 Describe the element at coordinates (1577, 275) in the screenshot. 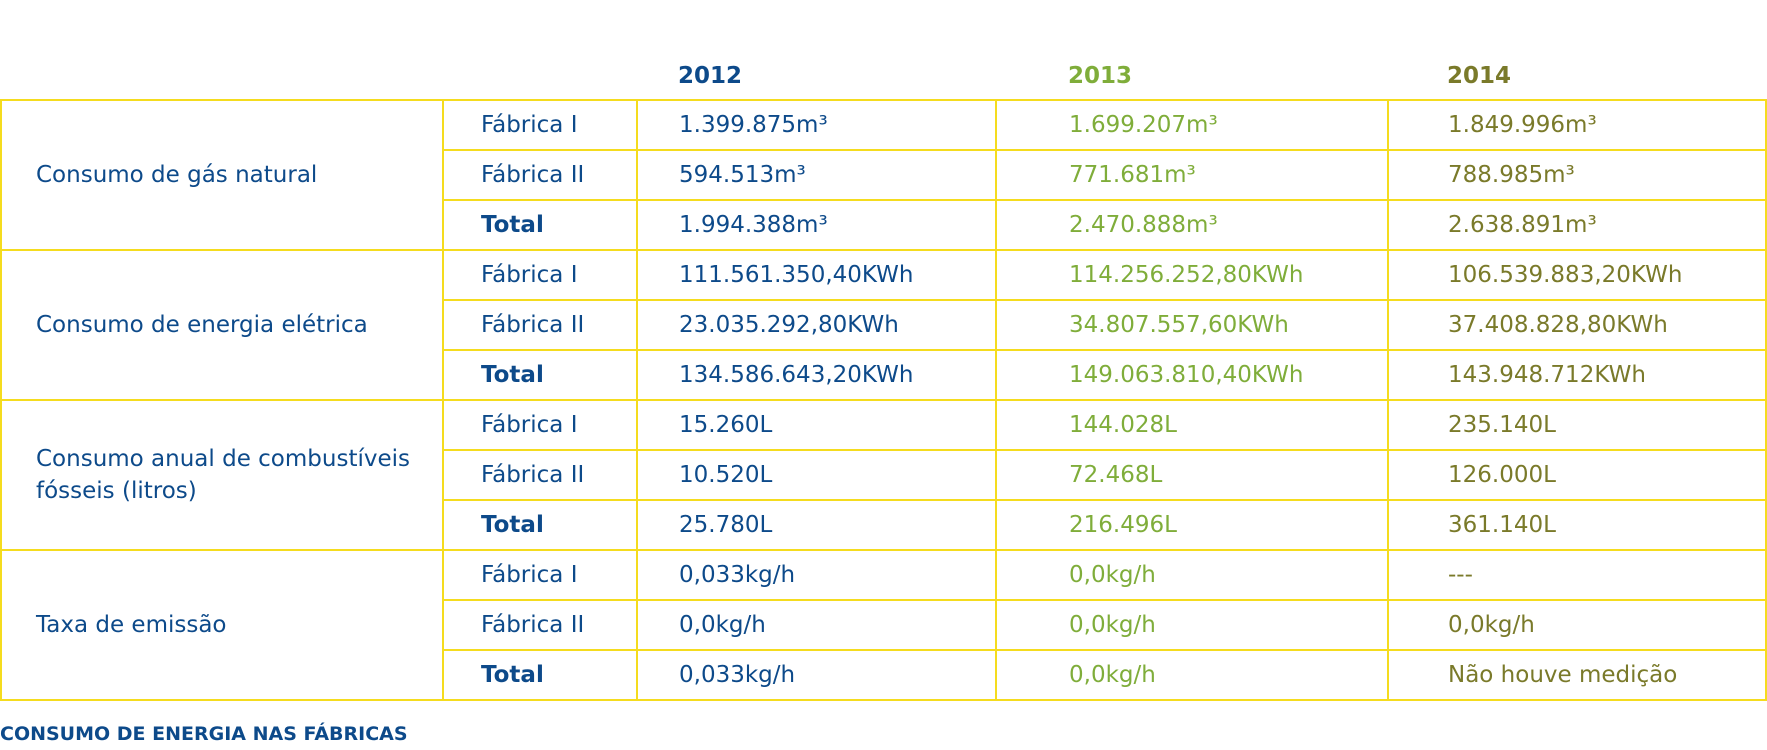

I see `value-cell: 106.539.883,20KWh` at that location.